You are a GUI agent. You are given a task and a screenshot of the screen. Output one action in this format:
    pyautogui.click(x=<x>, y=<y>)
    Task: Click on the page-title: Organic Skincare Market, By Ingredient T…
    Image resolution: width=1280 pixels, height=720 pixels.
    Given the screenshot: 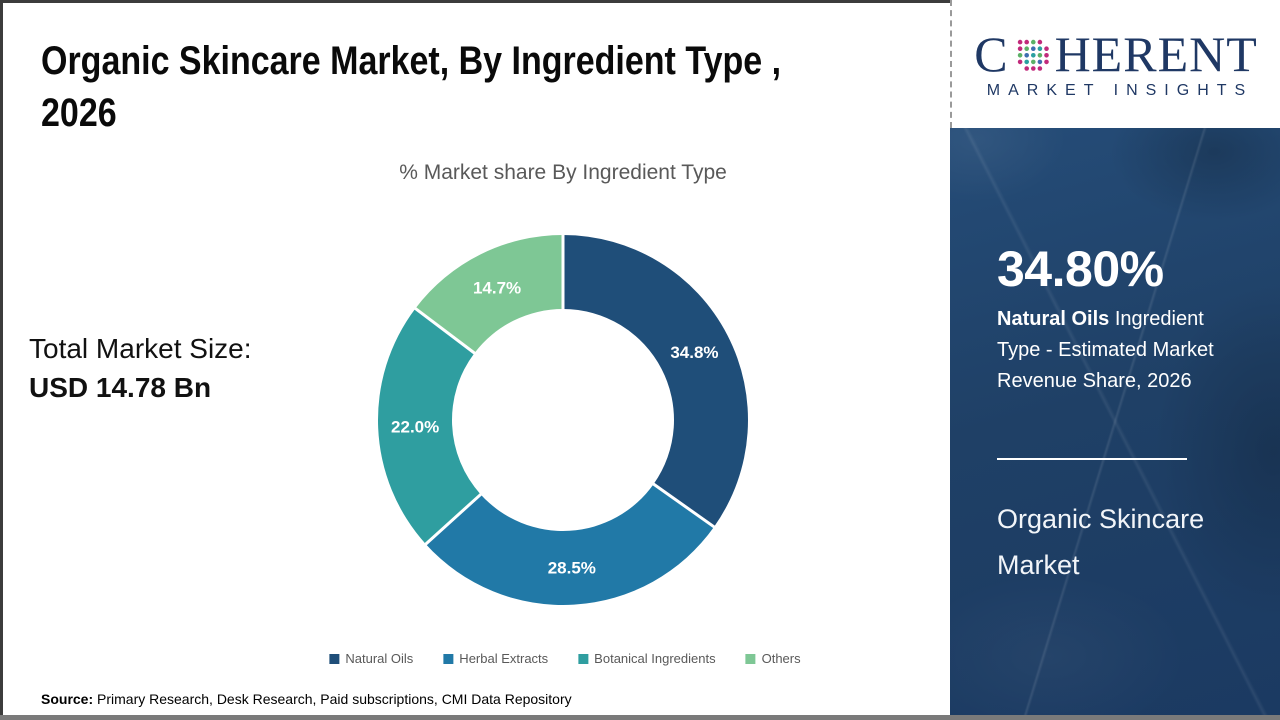 What is the action you would take?
    pyautogui.click(x=411, y=87)
    